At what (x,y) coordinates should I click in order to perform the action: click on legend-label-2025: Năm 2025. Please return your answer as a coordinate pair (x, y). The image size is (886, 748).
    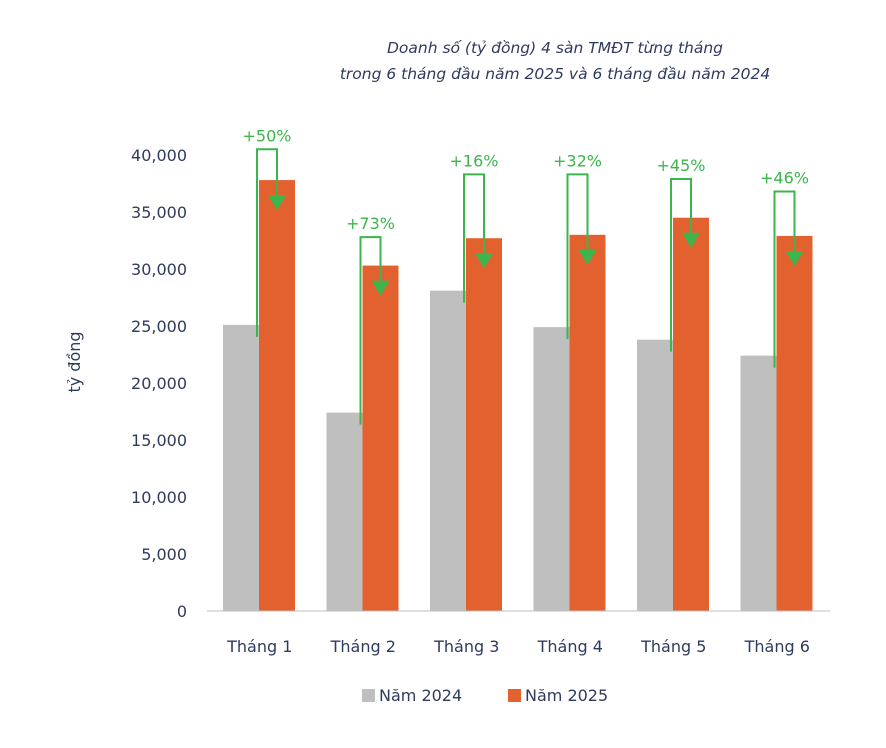
    Looking at the image, I should click on (566, 695).